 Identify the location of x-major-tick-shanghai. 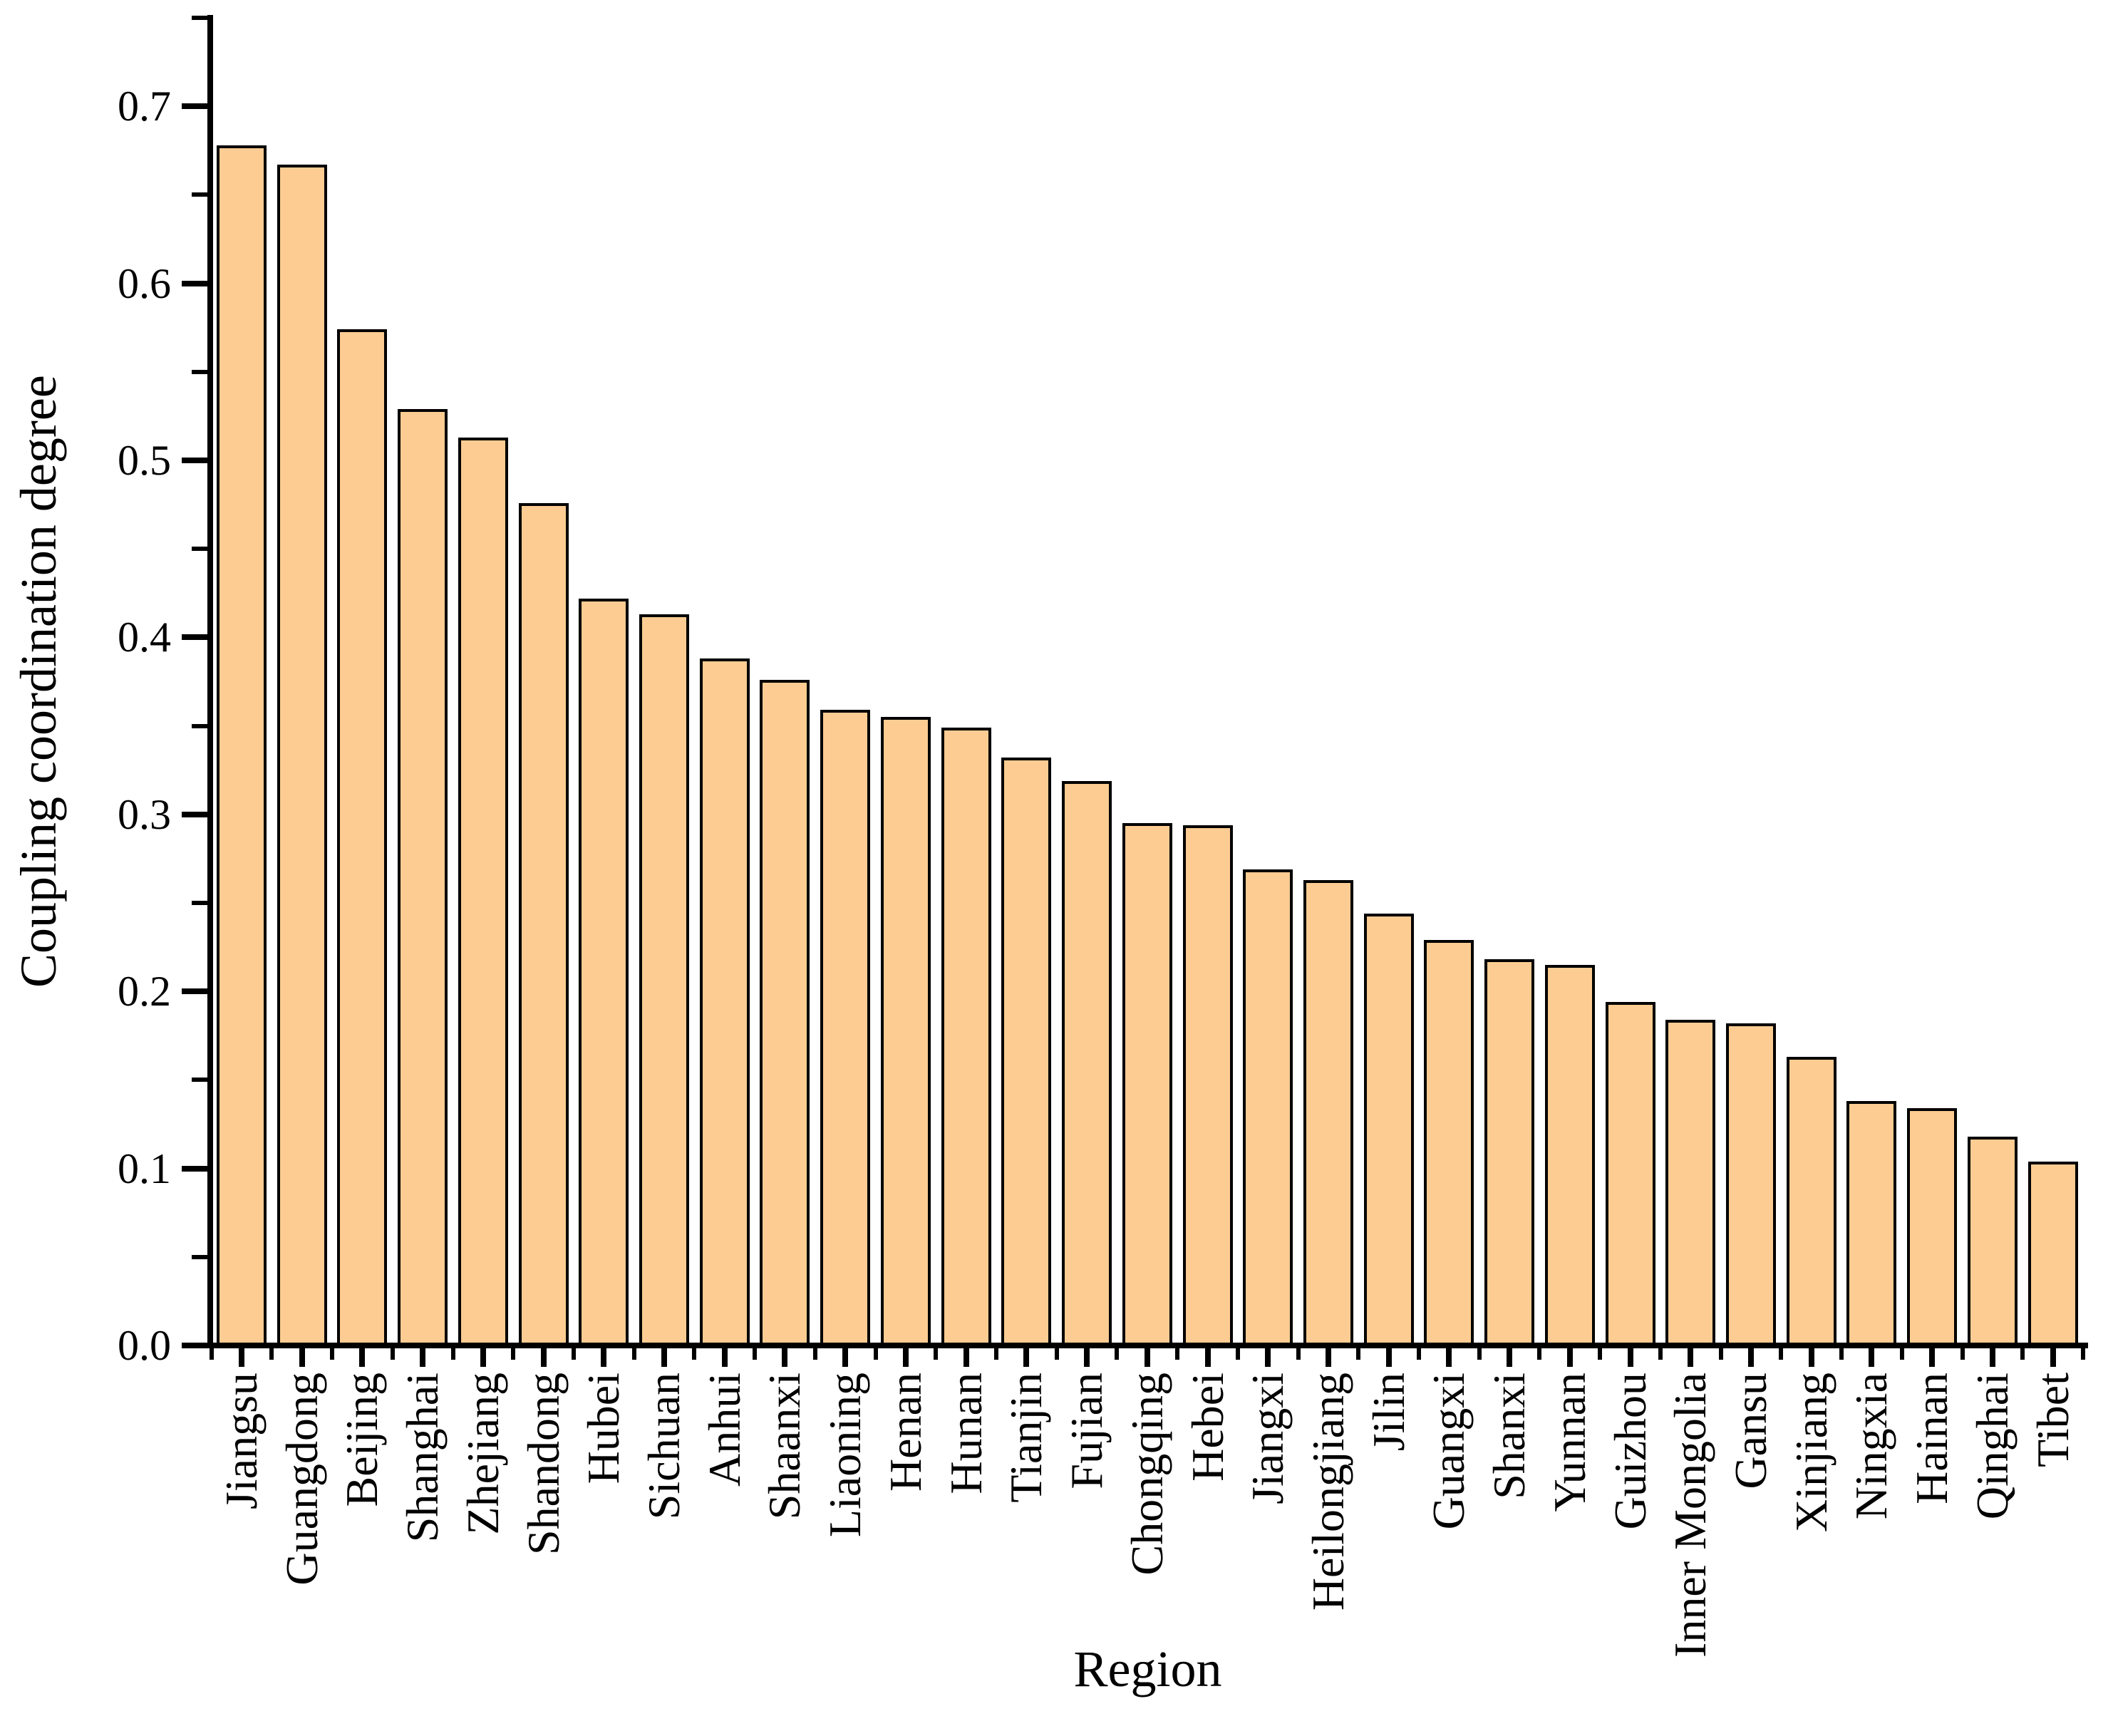
(423, 1357).